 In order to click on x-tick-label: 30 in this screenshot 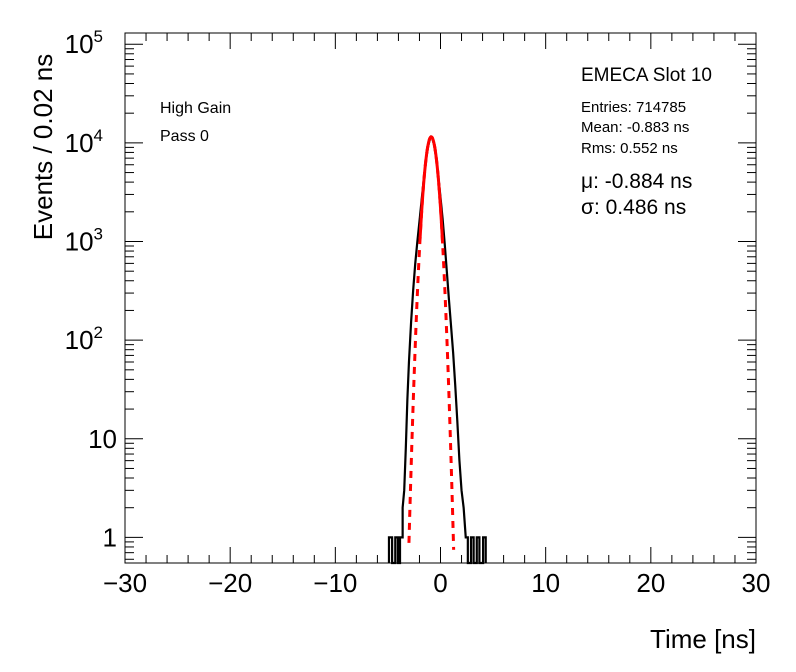, I will do `click(756, 583)`.